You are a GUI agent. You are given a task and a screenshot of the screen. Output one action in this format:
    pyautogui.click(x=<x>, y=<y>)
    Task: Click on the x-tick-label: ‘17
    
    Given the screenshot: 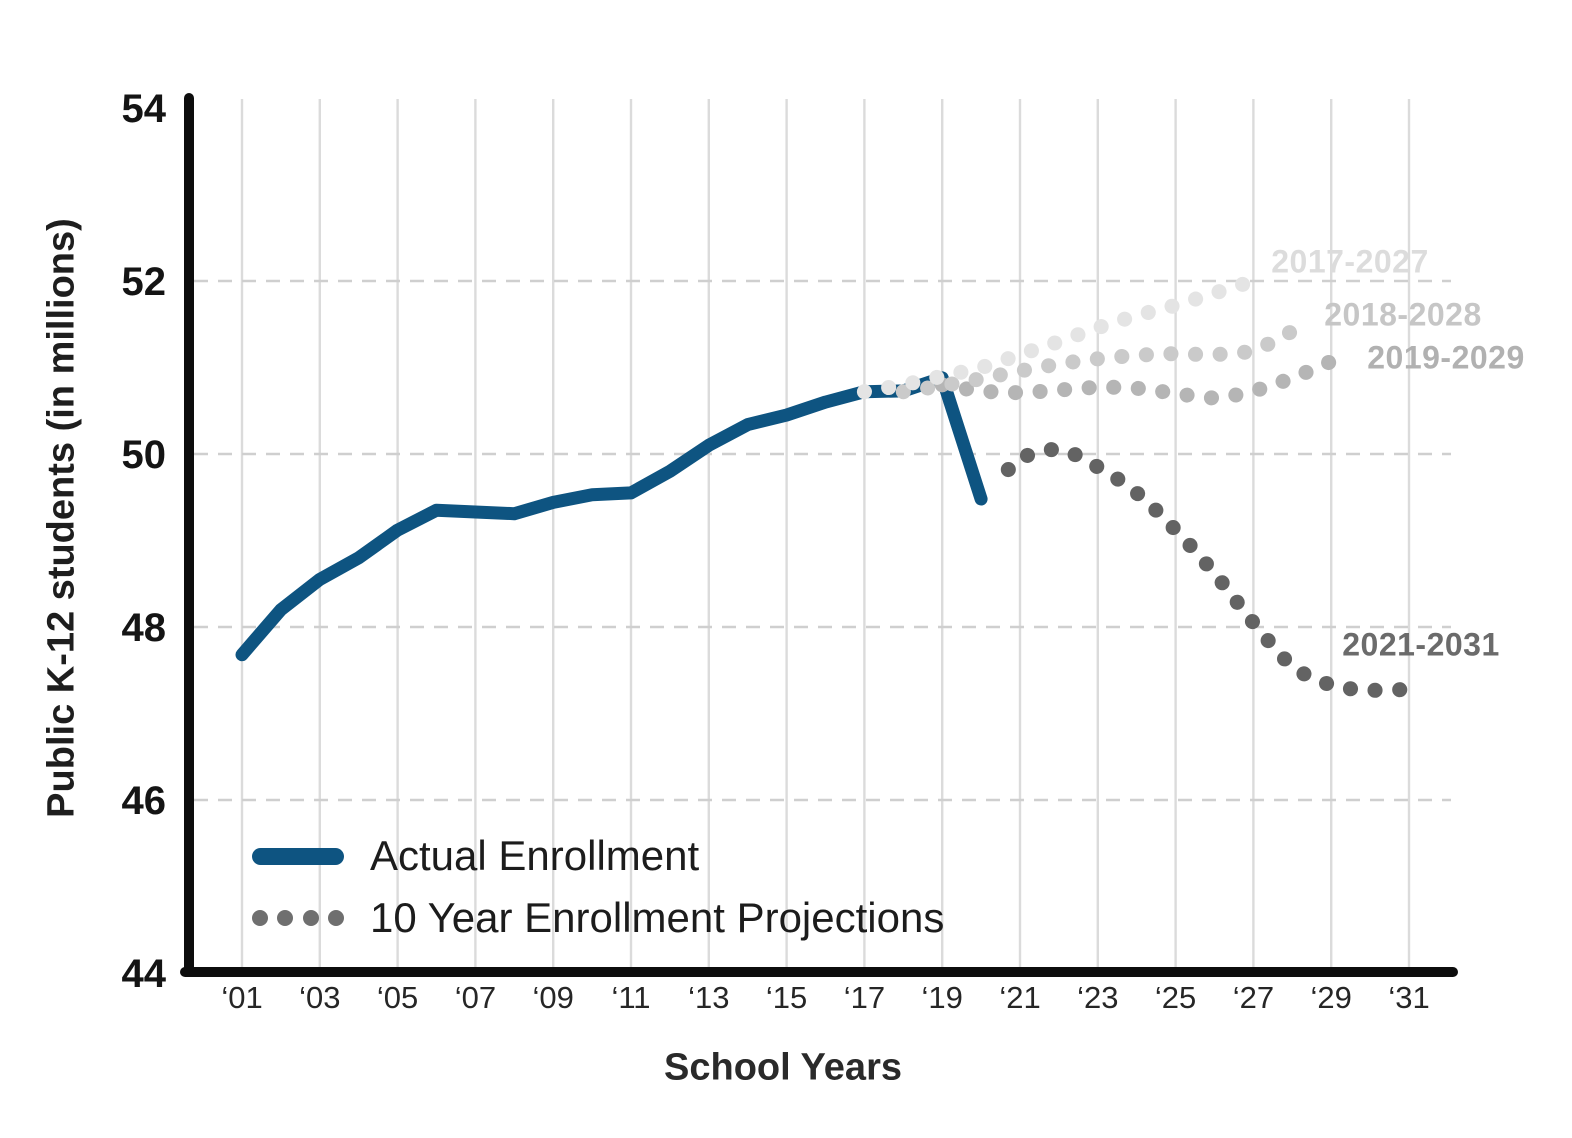 What is the action you would take?
    pyautogui.click(x=864, y=997)
    